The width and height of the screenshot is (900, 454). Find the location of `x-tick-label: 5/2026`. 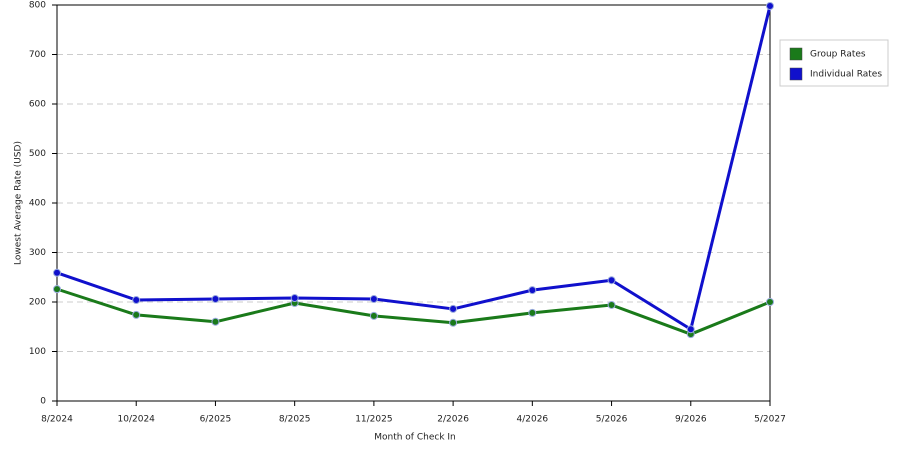

x-tick-label: 5/2026 is located at coordinates (612, 420).